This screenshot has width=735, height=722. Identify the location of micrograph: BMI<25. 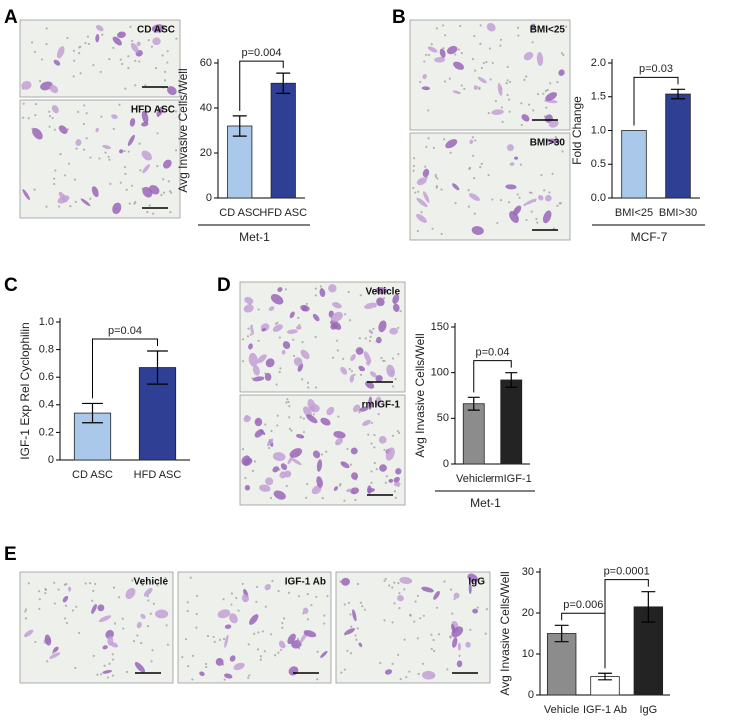
(490, 75).